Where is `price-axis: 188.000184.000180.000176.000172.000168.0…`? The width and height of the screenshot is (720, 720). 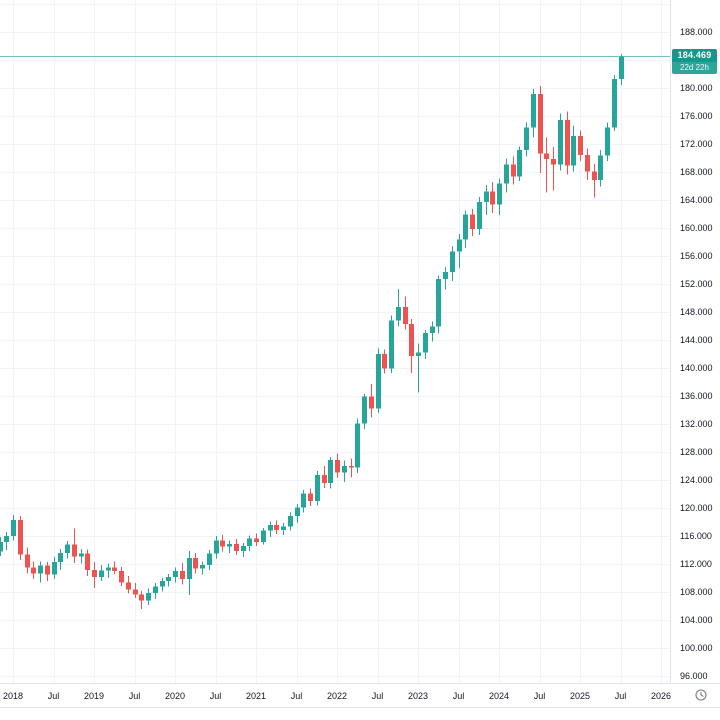 price-axis: 188.000184.000180.000176.000172.000168.0… is located at coordinates (695, 341).